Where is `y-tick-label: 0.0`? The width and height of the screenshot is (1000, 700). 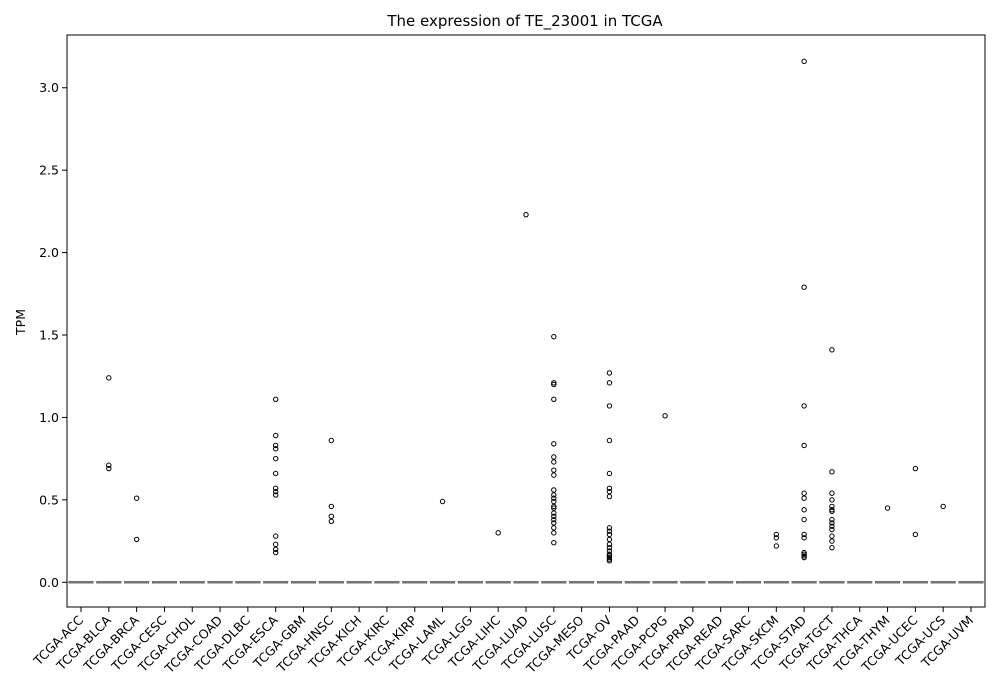 y-tick-label: 0.0 is located at coordinates (49, 582).